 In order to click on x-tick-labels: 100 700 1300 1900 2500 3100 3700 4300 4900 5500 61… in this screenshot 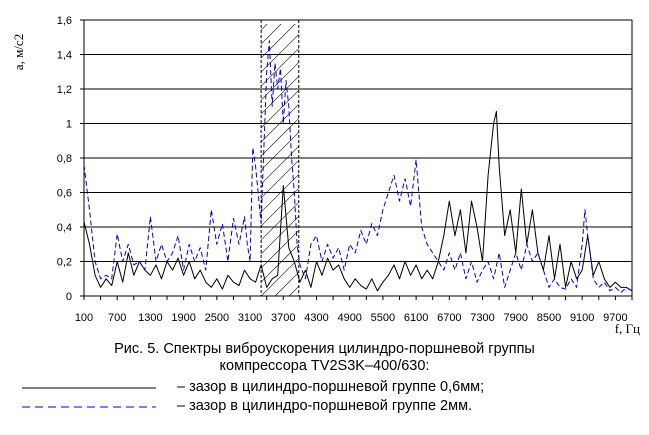, I will do `click(351, 318)`.